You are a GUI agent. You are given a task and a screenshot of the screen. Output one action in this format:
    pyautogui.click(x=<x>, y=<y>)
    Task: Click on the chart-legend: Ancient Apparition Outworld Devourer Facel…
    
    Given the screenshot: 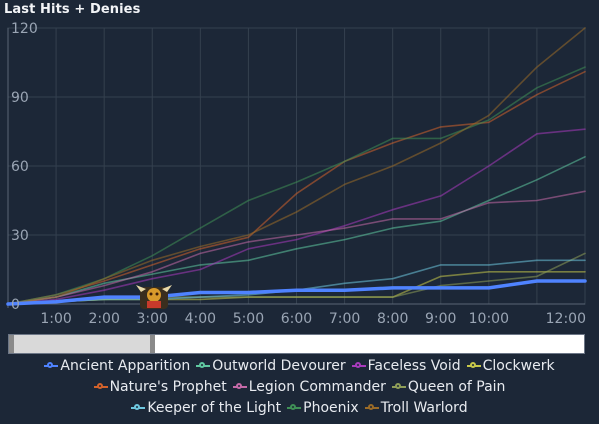 What is the action you would take?
    pyautogui.click(x=299, y=387)
    